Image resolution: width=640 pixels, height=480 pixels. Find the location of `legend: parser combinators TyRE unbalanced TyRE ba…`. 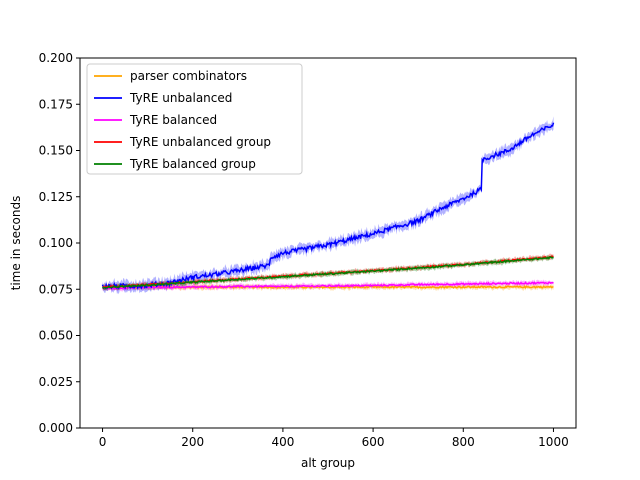

legend: parser combinators TyRE unbalanced TyRE ba… is located at coordinates (194, 119).